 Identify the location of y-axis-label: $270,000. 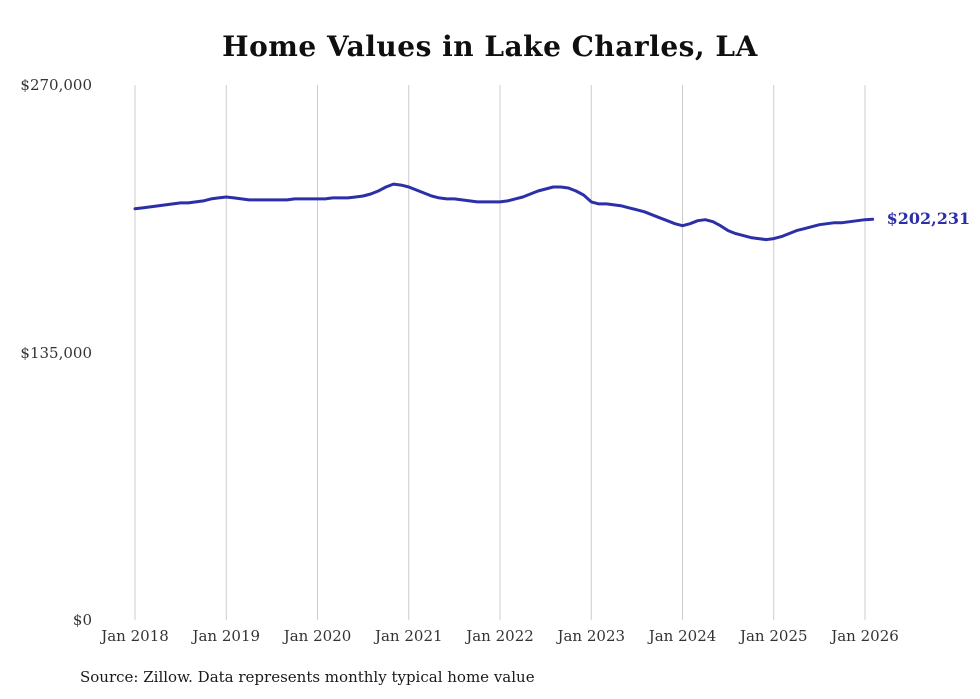
(56, 85).